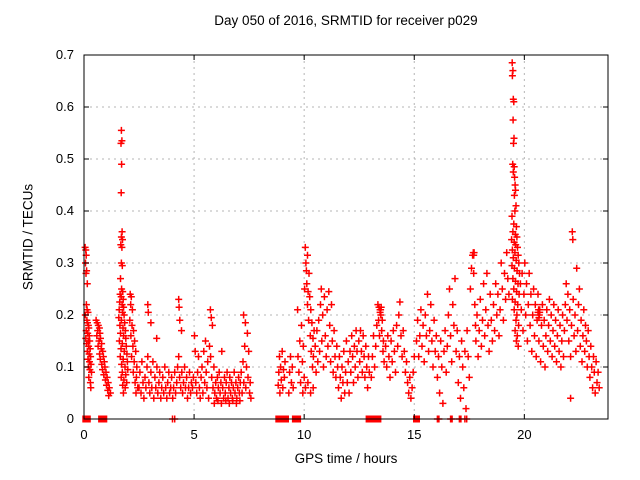  What do you see at coordinates (194, 434) in the screenshot?
I see `x-tick-label: 5` at bounding box center [194, 434].